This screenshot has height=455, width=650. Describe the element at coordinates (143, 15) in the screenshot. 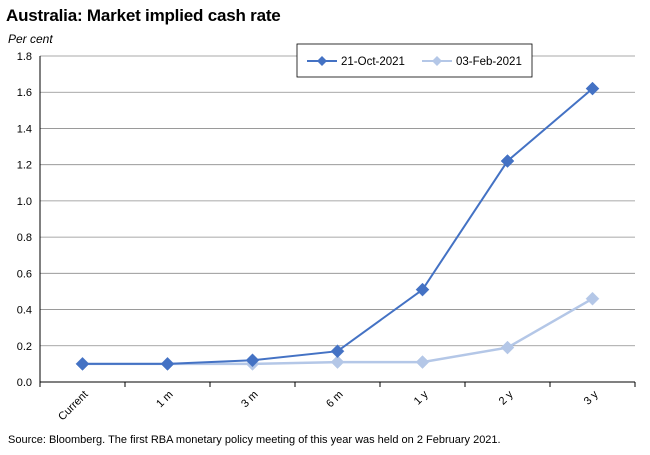

I see `chart-title: Australia: Market implied cash rate` at that location.